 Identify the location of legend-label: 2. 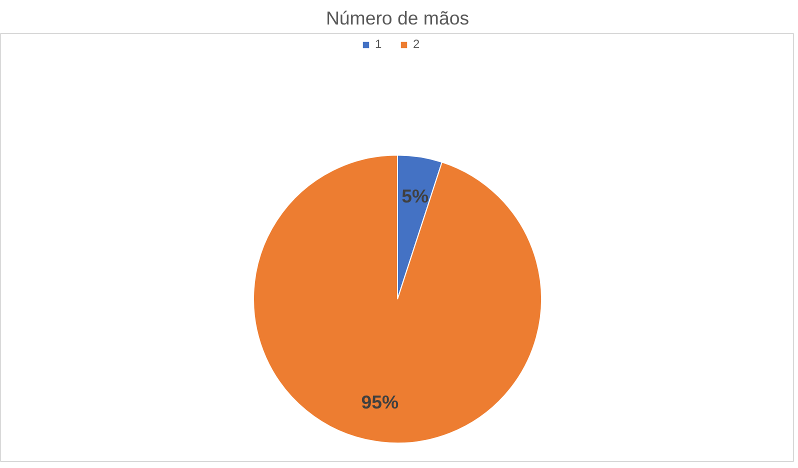
(417, 44).